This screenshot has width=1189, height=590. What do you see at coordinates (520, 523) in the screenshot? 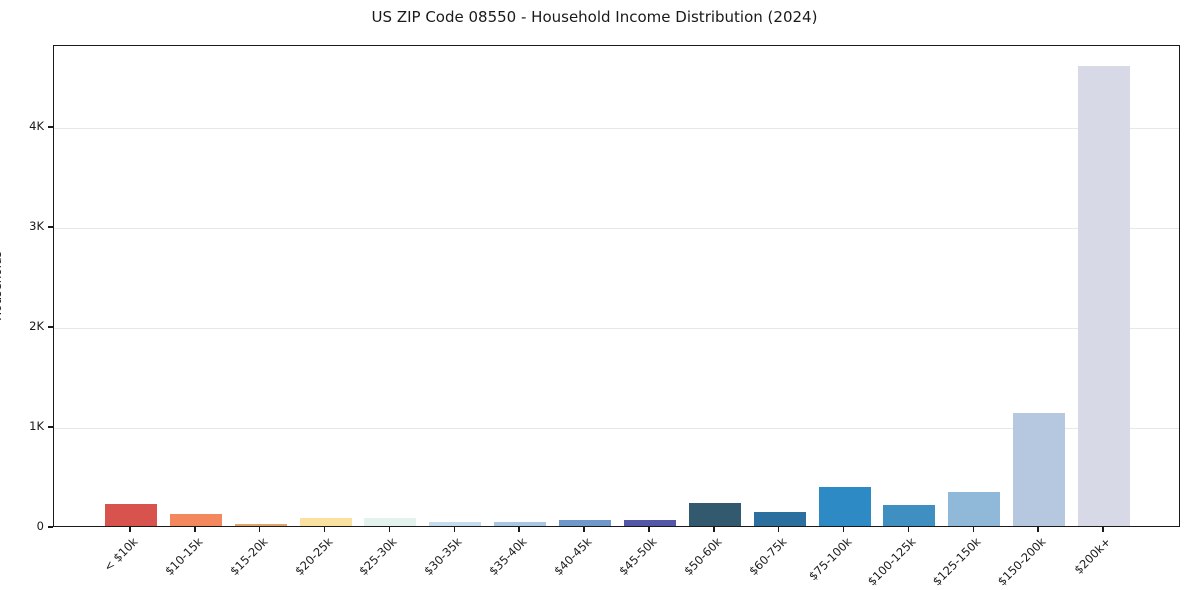
I see `bar-$35-40k` at bounding box center [520, 523].